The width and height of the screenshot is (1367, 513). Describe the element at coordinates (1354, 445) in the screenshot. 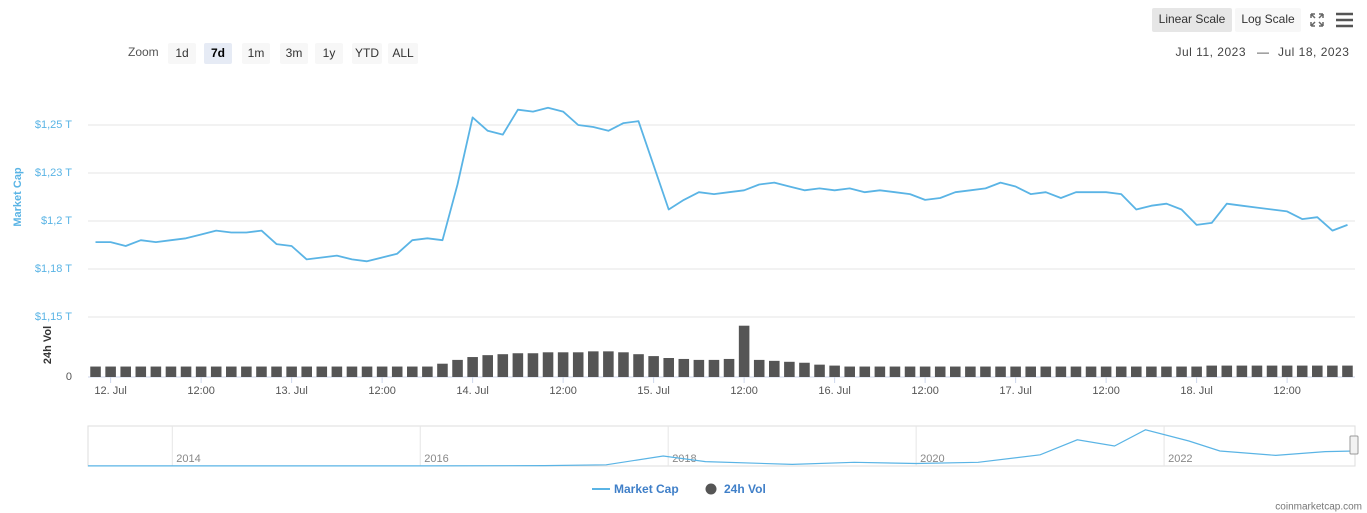

I see `navigator-handle` at that location.